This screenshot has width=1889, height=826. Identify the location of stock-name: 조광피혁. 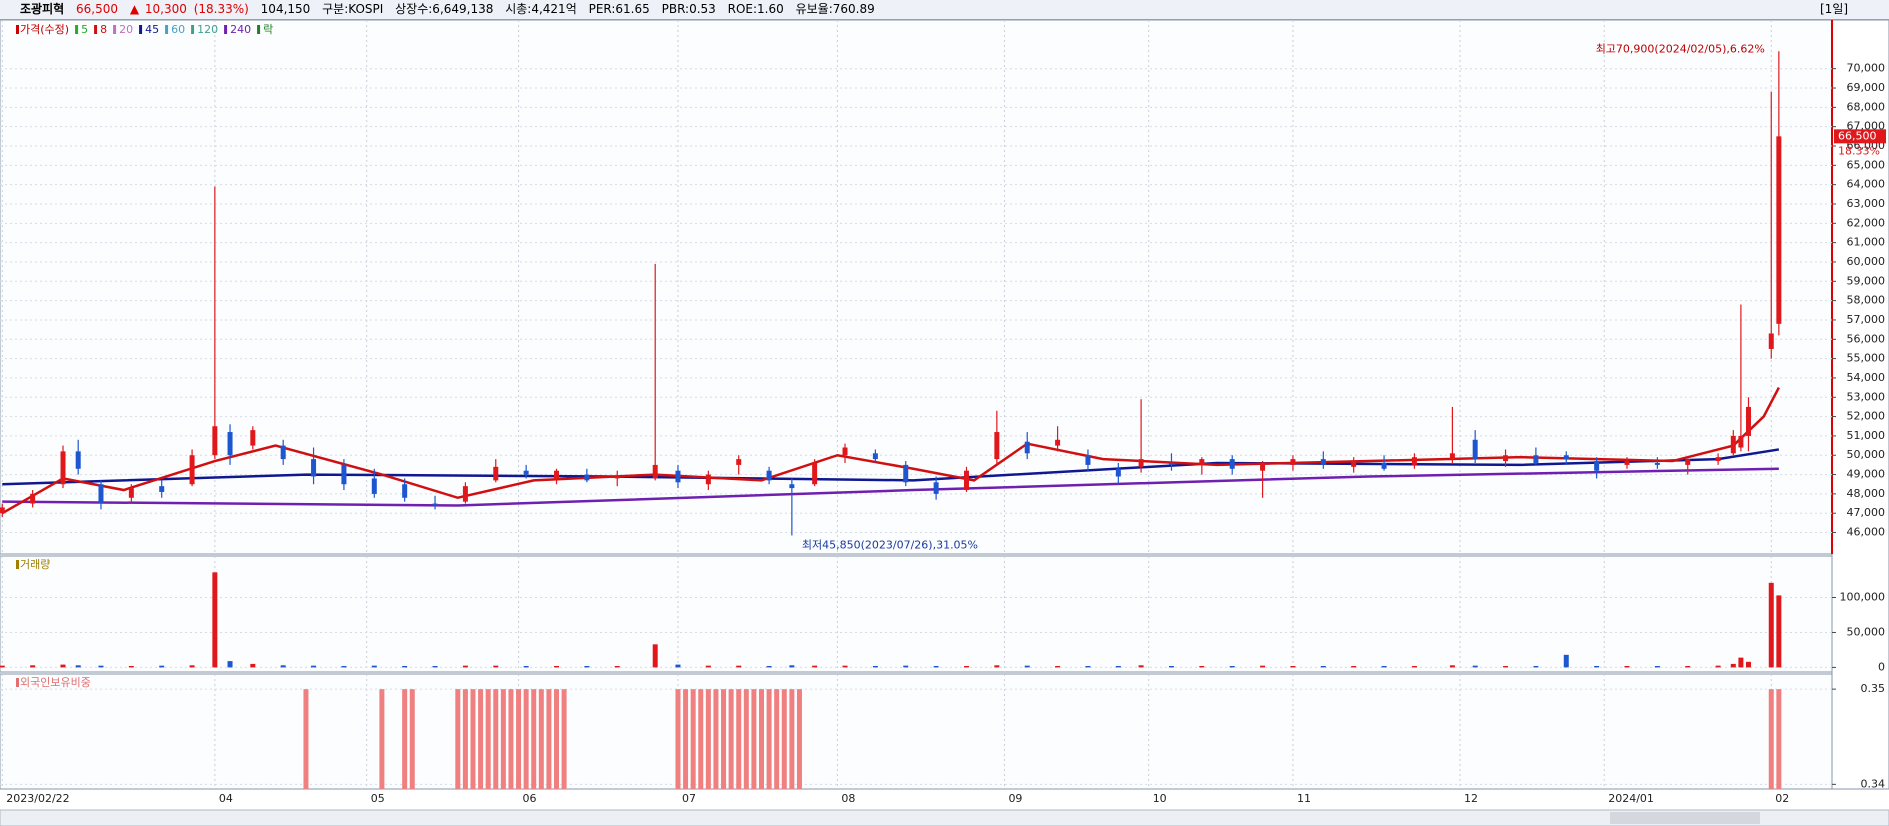
(42, 9).